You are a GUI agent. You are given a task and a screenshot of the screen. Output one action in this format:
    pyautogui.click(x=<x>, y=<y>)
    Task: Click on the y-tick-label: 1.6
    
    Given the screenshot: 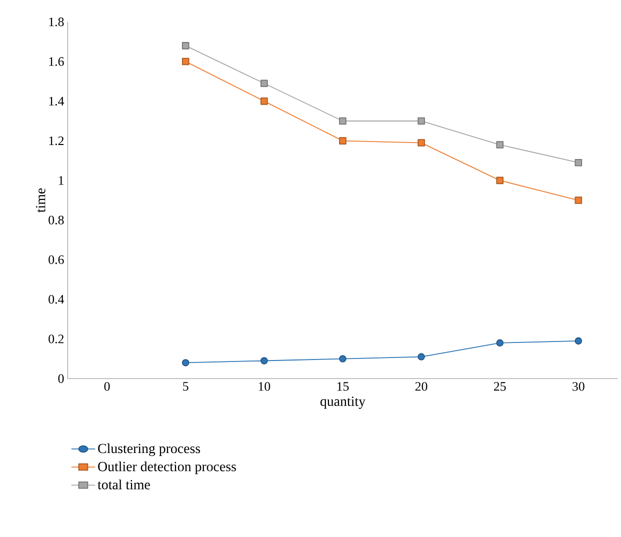 What is the action you would take?
    pyautogui.click(x=56, y=61)
    